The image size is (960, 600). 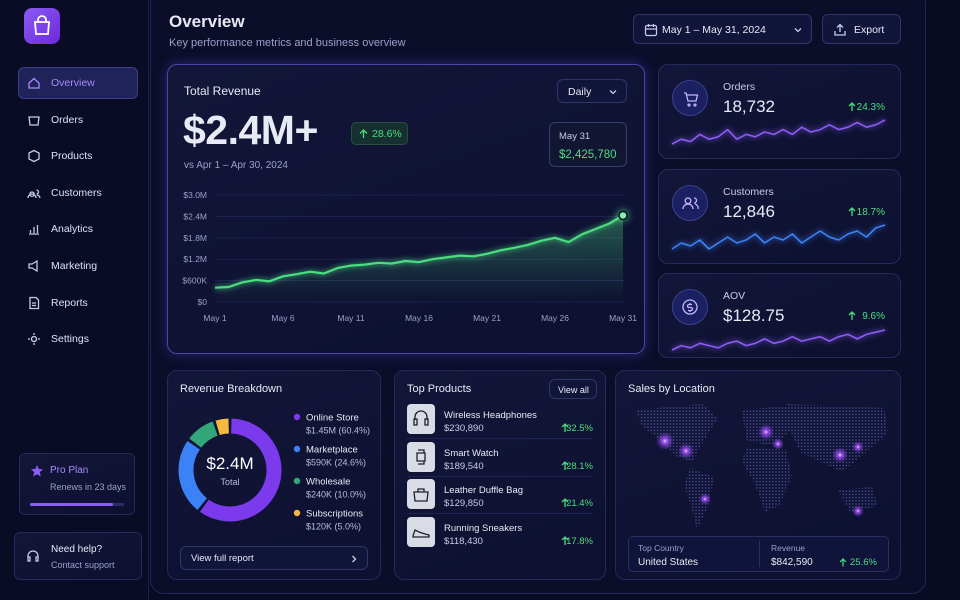 What do you see at coordinates (870, 212) in the screenshot?
I see `kpi-change: 18.7%` at bounding box center [870, 212].